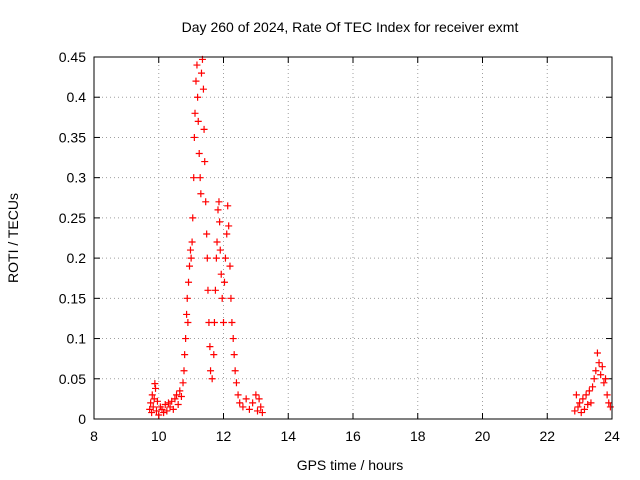 The image size is (640, 480). What do you see at coordinates (612, 436) in the screenshot?
I see `x-tick-label: 24` at bounding box center [612, 436].